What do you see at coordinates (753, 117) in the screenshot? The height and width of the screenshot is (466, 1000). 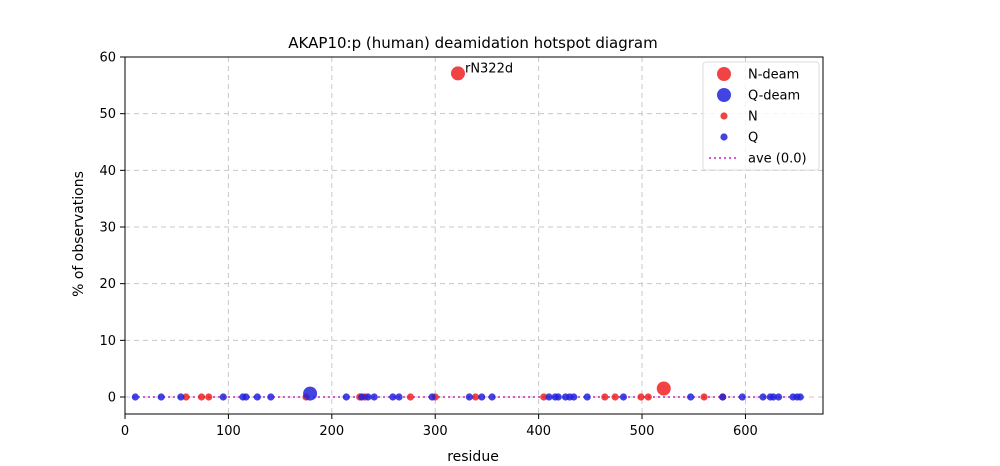 I see `legend-label: N` at bounding box center [753, 117].